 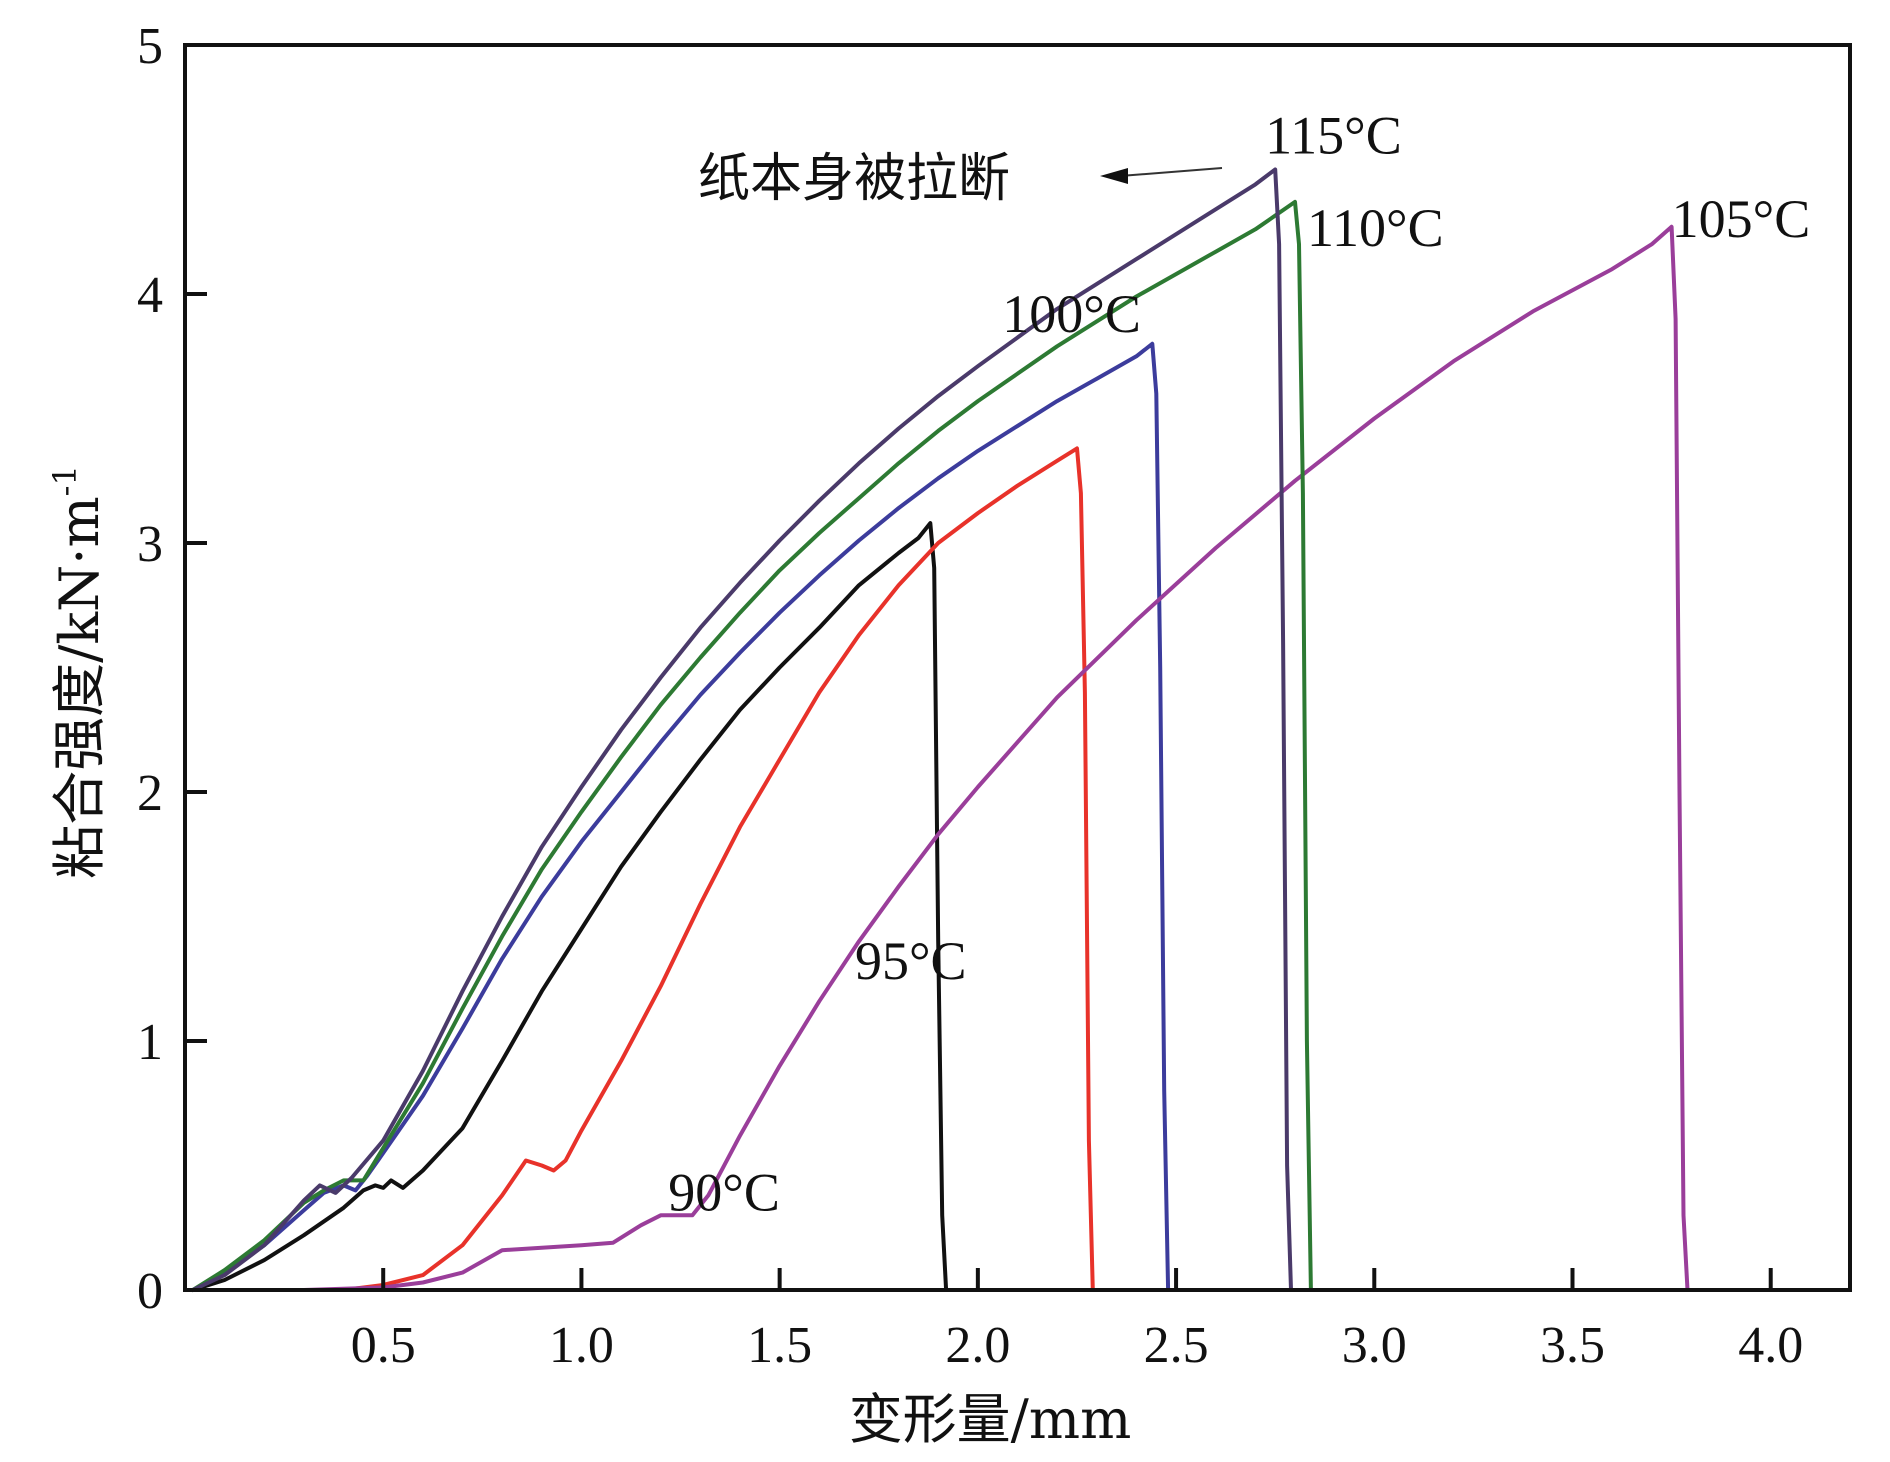 What do you see at coordinates (1572, 1345) in the screenshot?
I see `x-tick-label: 3.5` at bounding box center [1572, 1345].